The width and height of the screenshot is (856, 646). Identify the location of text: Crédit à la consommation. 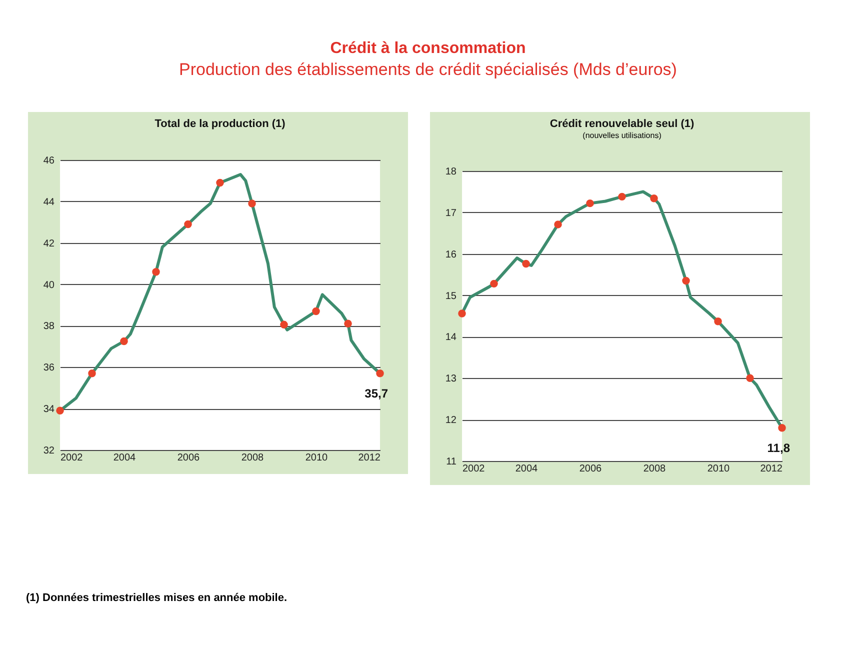
(428, 49).